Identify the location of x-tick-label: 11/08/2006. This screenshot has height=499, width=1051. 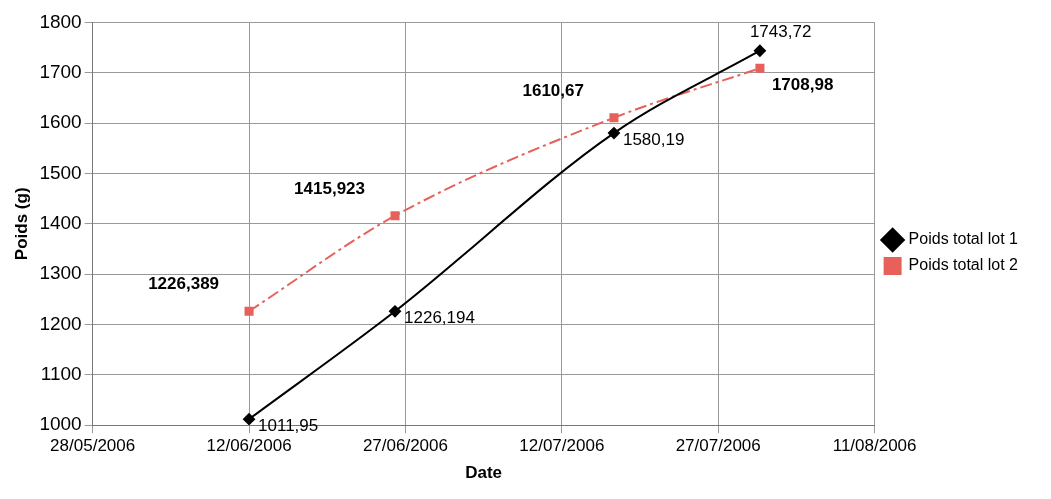
(874, 446).